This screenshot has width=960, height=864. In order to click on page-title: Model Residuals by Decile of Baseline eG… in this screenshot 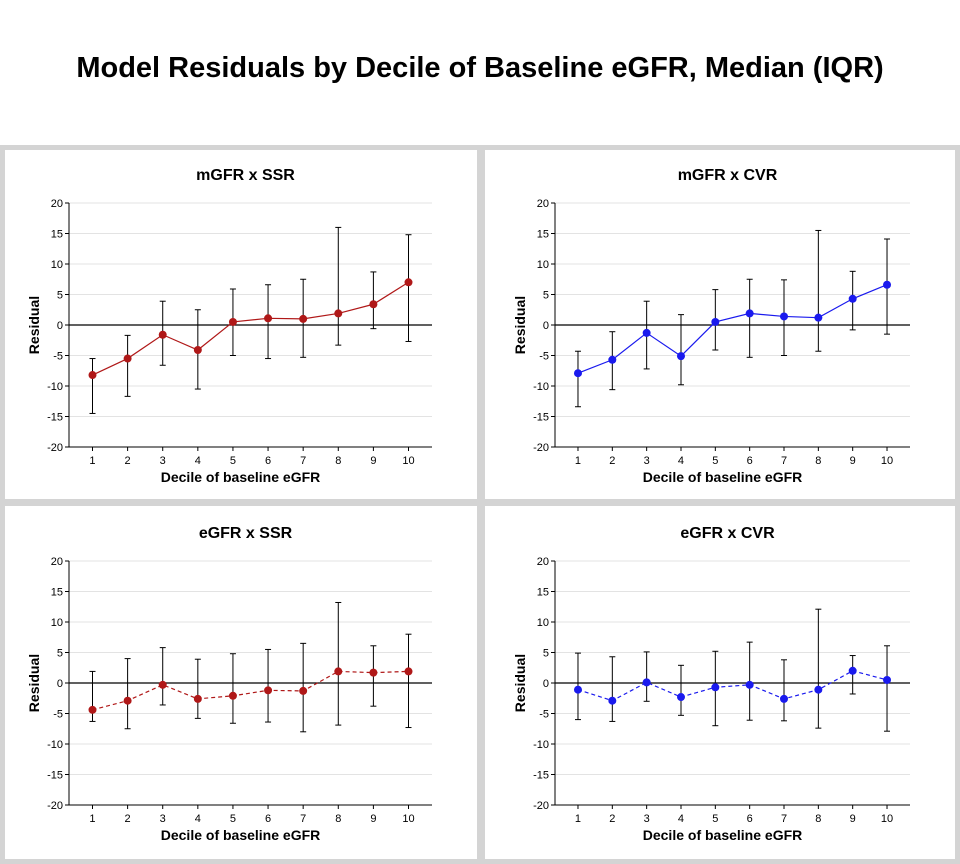, I will do `click(480, 68)`.